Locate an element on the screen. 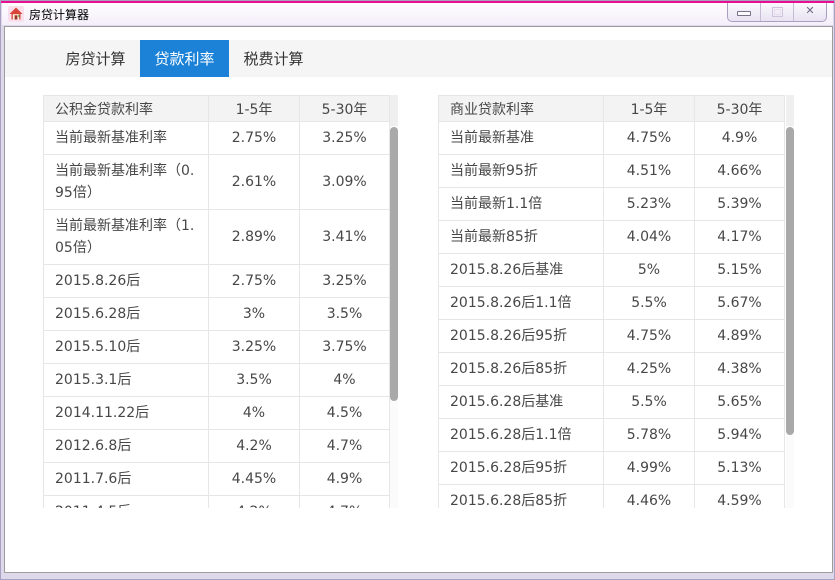 The height and width of the screenshot is (580, 835). minimize-button is located at coordinates (744, 12).